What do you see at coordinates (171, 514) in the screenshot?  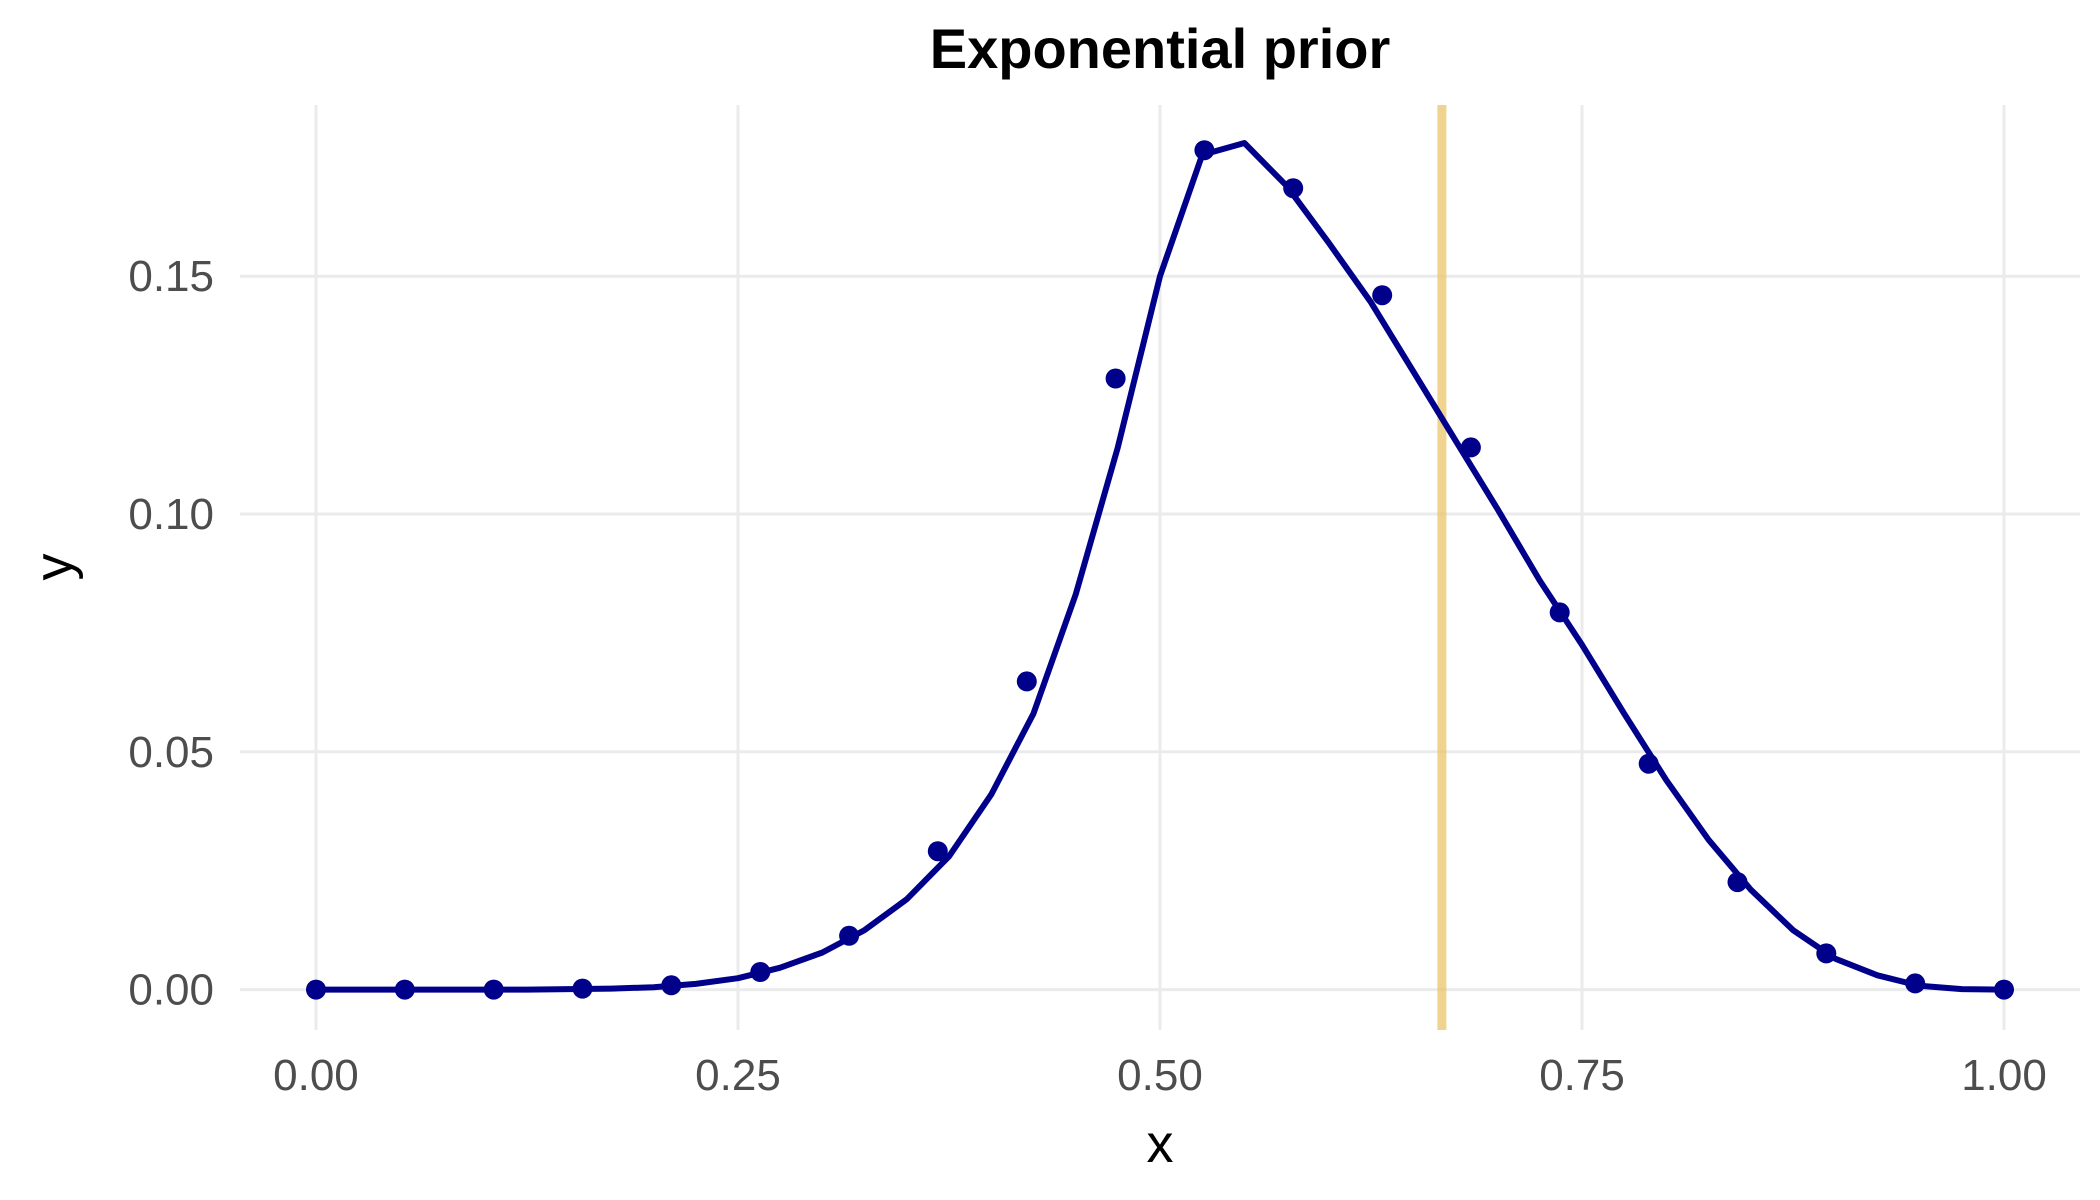 I see `y-tick-label: 0.10` at bounding box center [171, 514].